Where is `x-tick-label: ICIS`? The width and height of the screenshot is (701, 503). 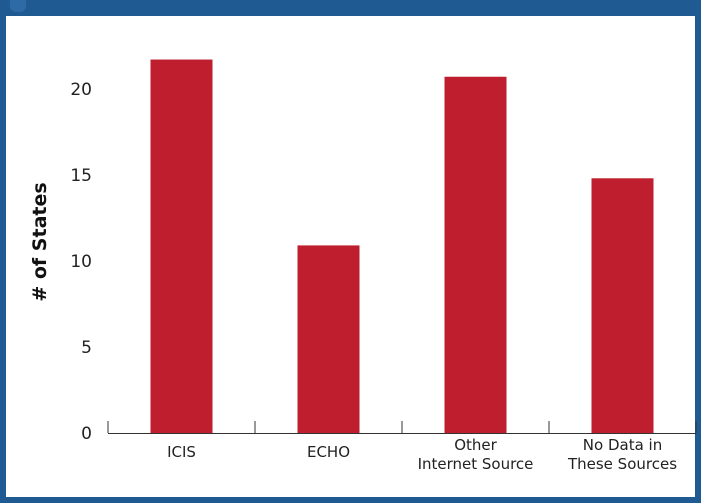
x-tick-label: ICIS is located at coordinates (181, 452).